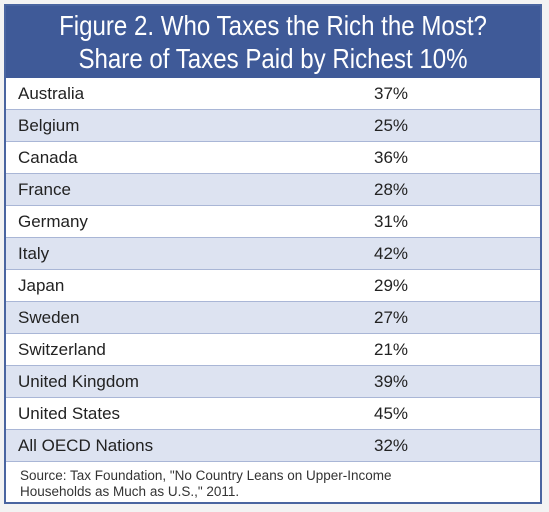 The width and height of the screenshot is (549, 512). Describe the element at coordinates (130, 491) in the screenshot. I see `source-line-2: Households as Much as U.S.," 2011.` at that location.